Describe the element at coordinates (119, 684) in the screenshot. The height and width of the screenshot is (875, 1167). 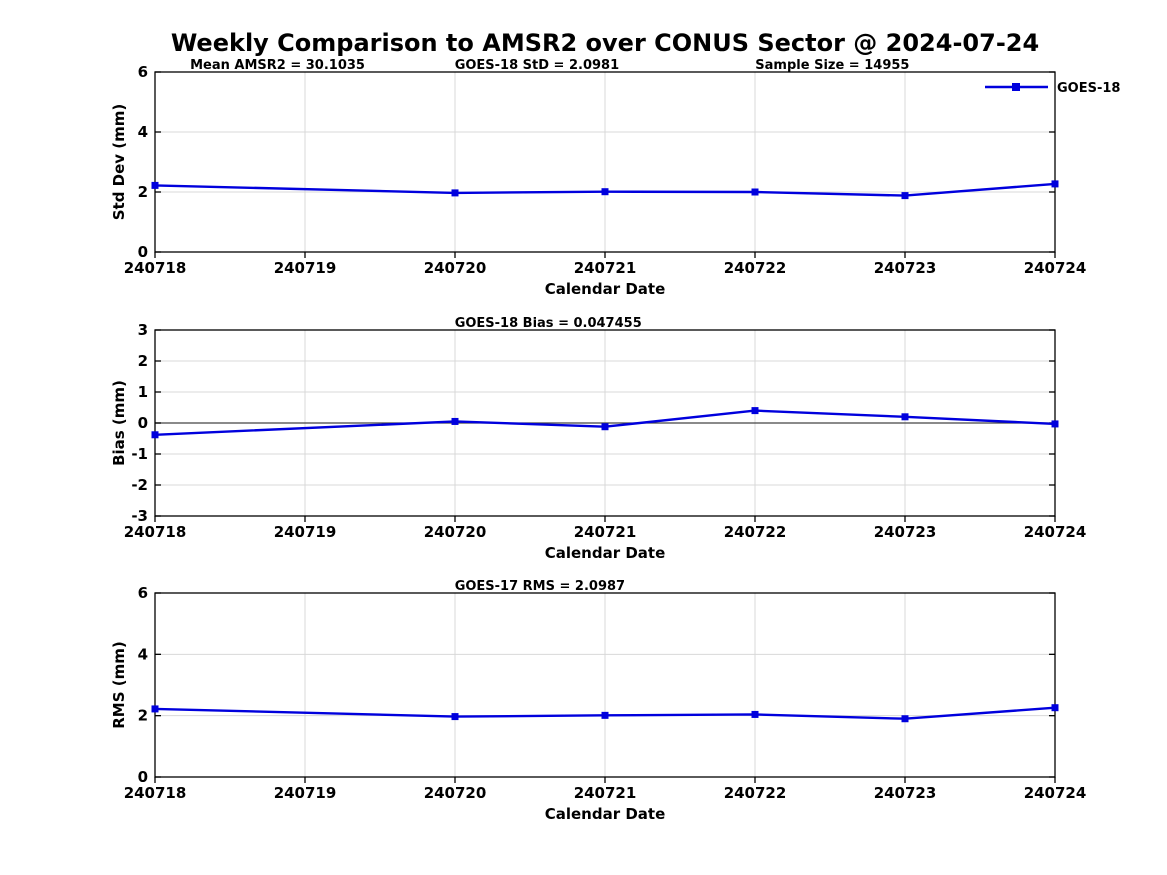
I see `y-axis-label: RMS (mm)` at that location.